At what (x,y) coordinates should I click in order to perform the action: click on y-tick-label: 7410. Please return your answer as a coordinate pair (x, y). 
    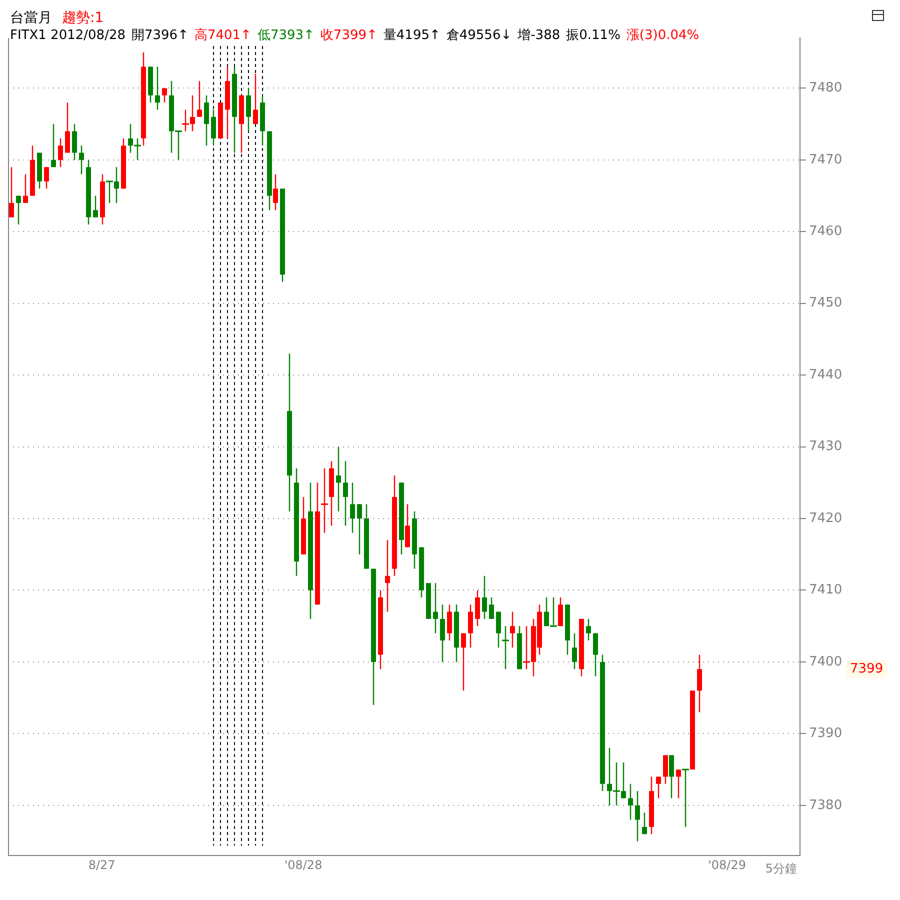
    Looking at the image, I should click on (825, 590).